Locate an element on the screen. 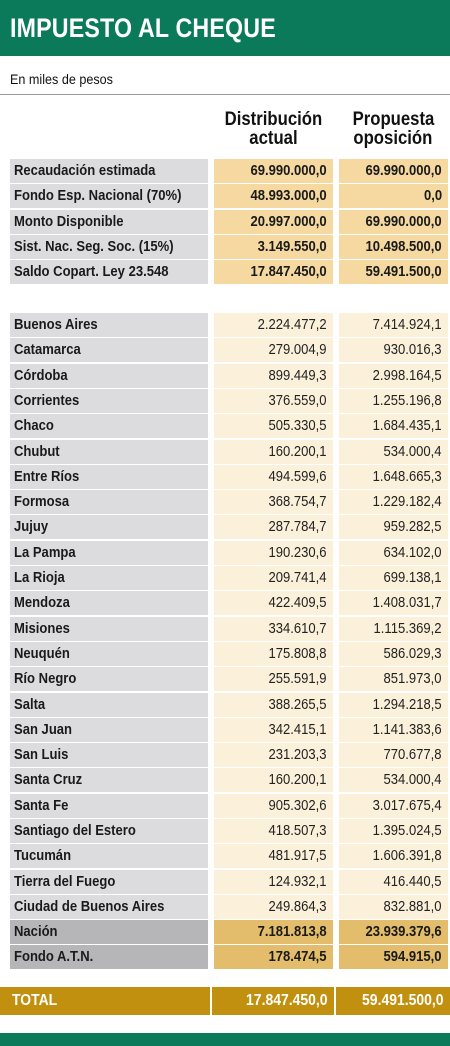 The width and height of the screenshot is (450, 1046). proposal-value: 1.141.383,6 is located at coordinates (393, 729).